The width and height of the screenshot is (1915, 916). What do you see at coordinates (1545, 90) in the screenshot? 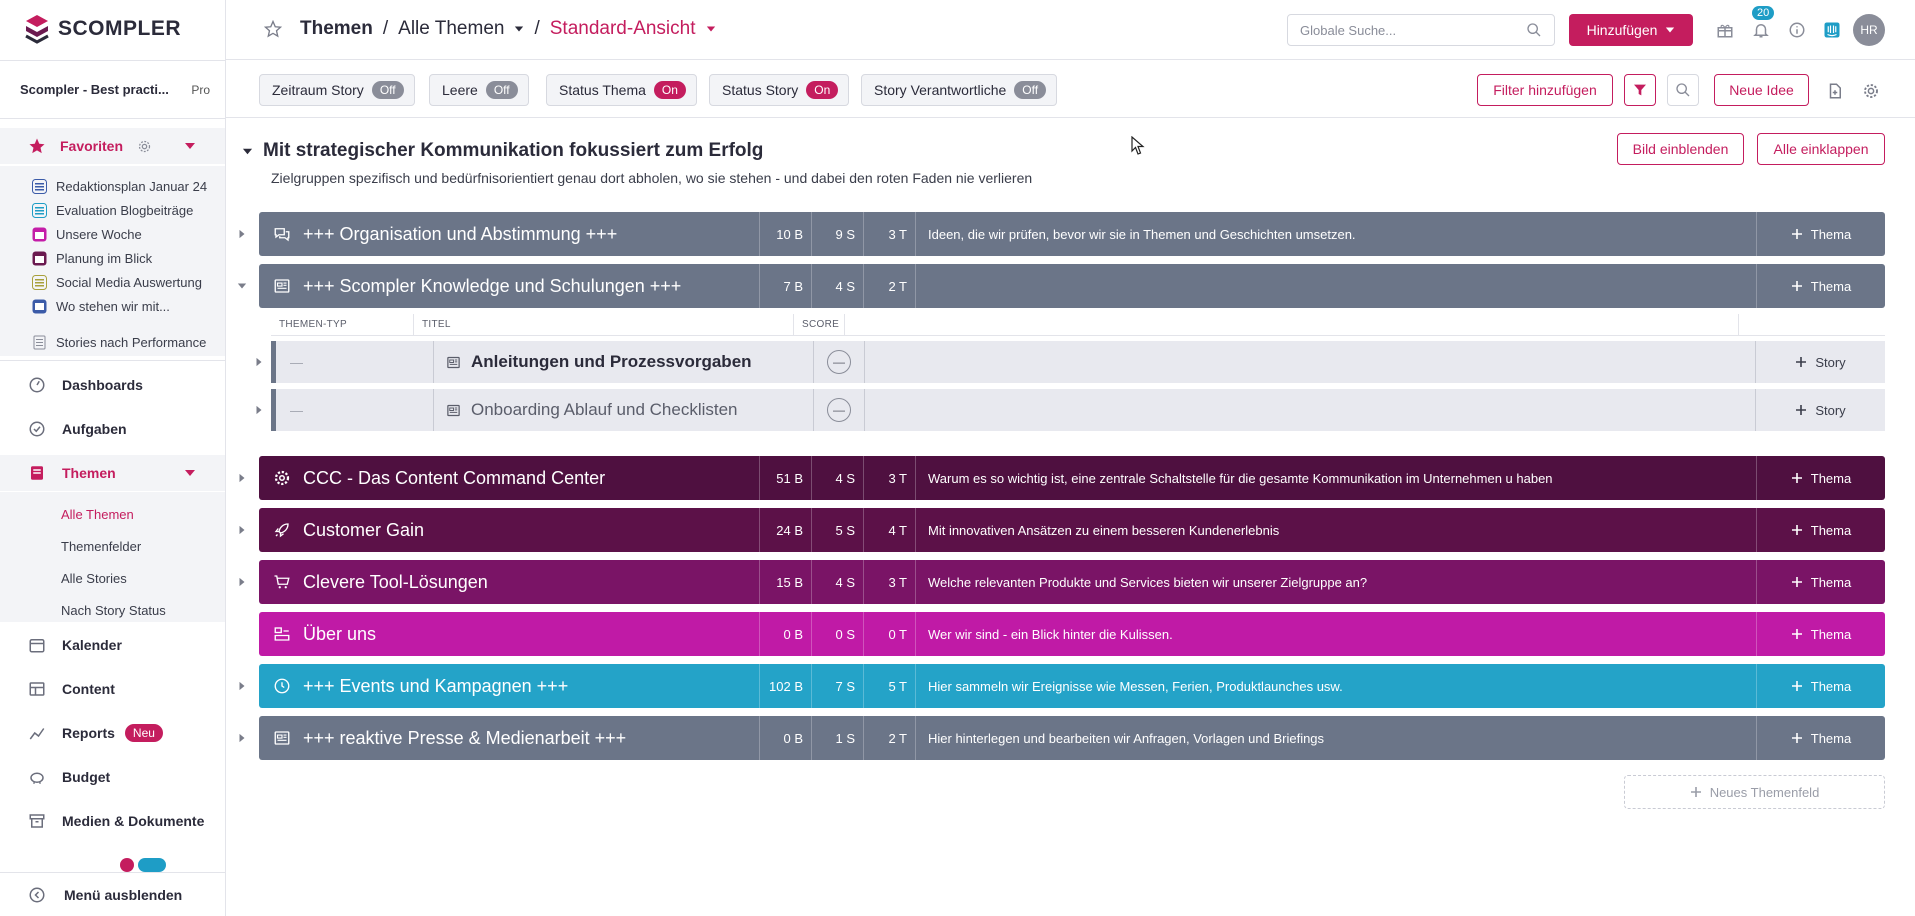
I see `add-filter-button: Filter hinzufügen` at bounding box center [1545, 90].